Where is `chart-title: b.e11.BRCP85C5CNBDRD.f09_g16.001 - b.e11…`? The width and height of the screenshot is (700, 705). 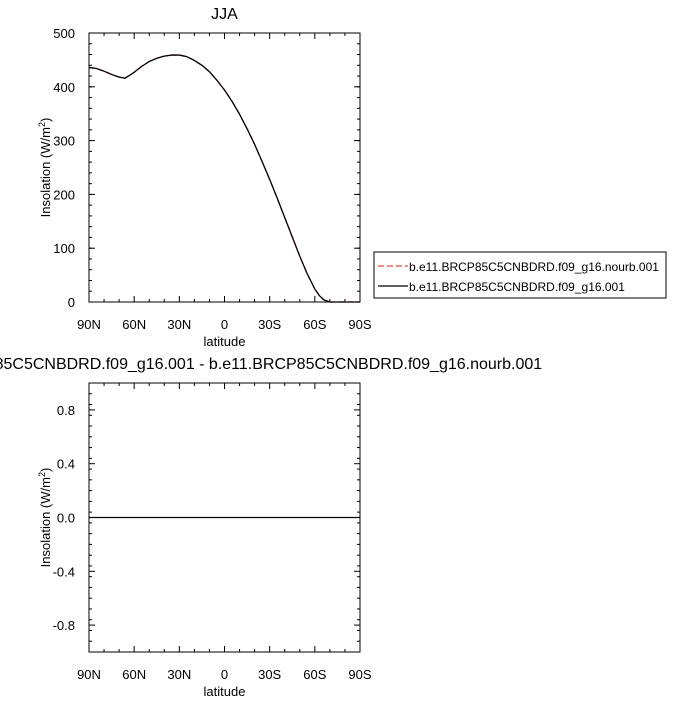 chart-title: b.e11.BRCP85C5CNBDRD.f09_g16.001 - b.e11… is located at coordinates (271, 364).